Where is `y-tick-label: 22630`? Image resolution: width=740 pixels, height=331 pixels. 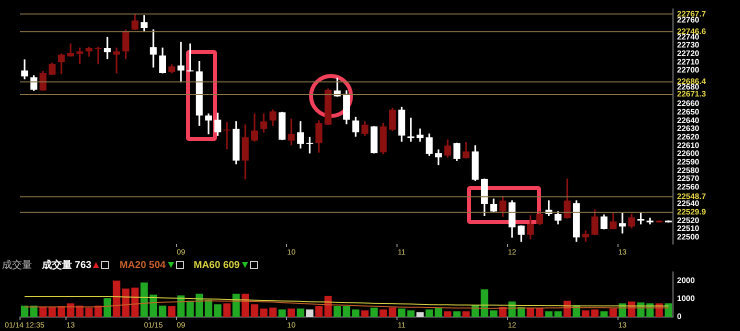
y-tick-label: 22630 is located at coordinates (688, 129).